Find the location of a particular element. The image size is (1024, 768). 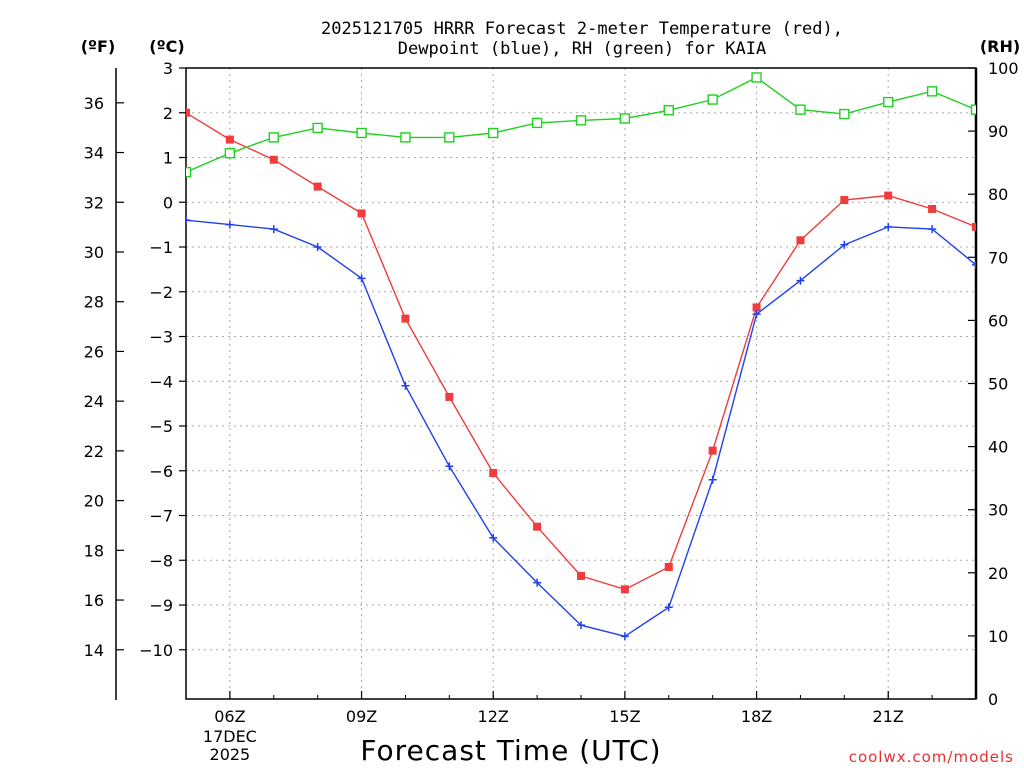

rh-tick-label: 10 is located at coordinates (998, 636).